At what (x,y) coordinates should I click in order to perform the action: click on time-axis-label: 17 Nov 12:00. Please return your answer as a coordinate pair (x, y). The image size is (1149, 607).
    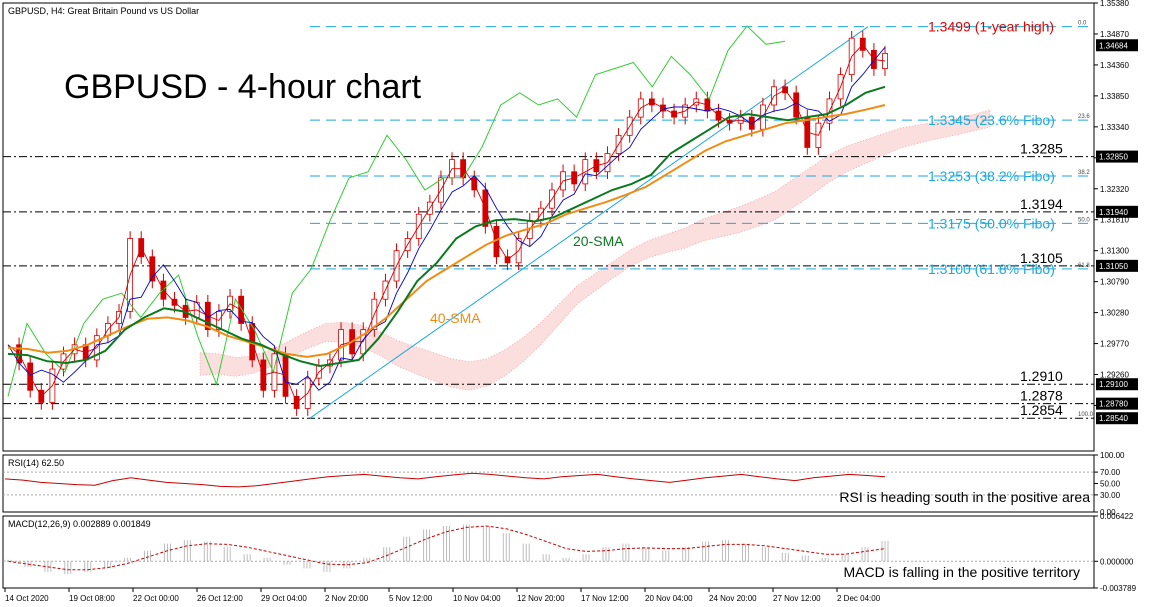
    Looking at the image, I should click on (605, 598).